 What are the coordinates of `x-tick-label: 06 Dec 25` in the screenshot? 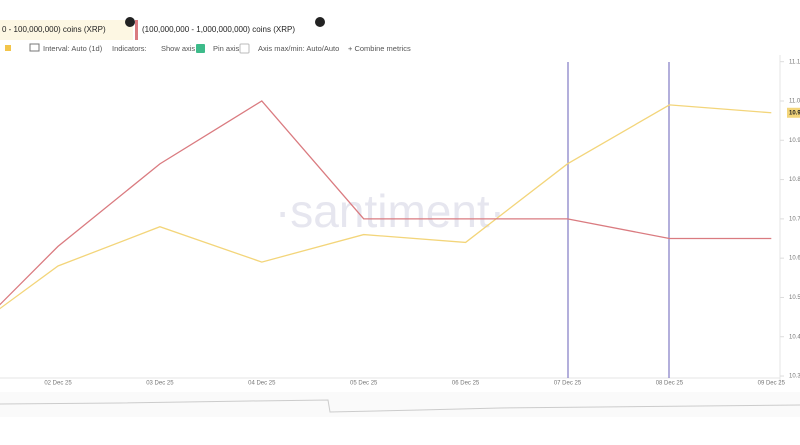 It's located at (466, 384).